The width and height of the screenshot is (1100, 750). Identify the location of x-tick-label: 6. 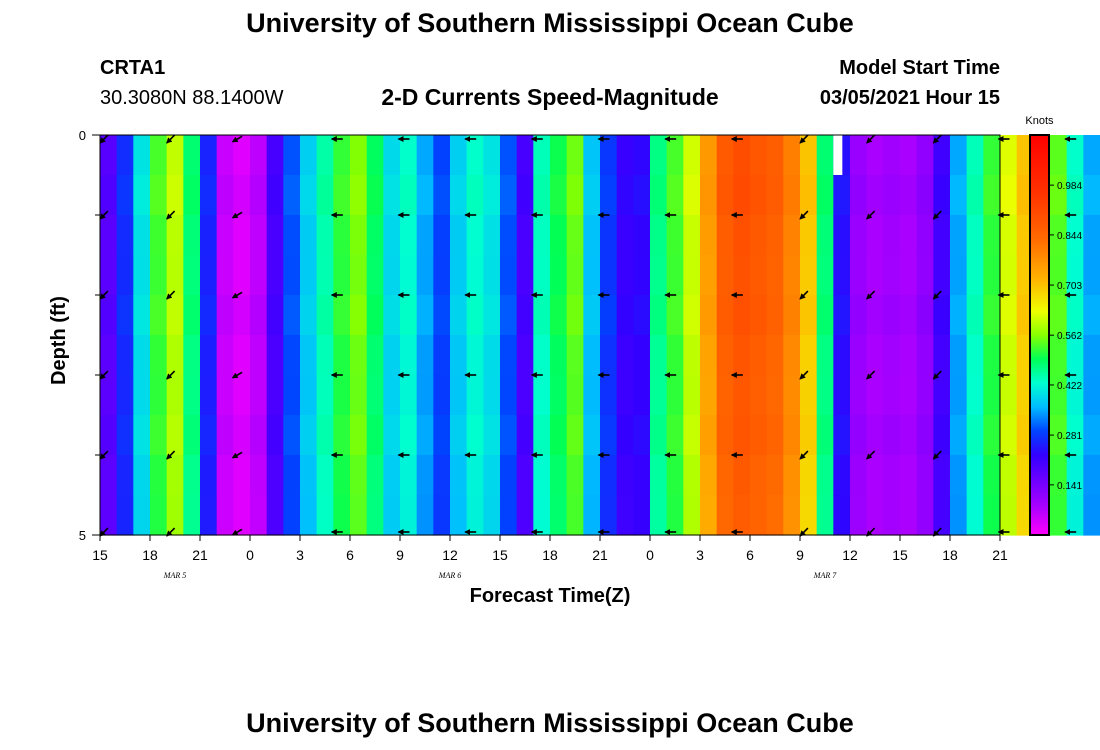
(350, 555).